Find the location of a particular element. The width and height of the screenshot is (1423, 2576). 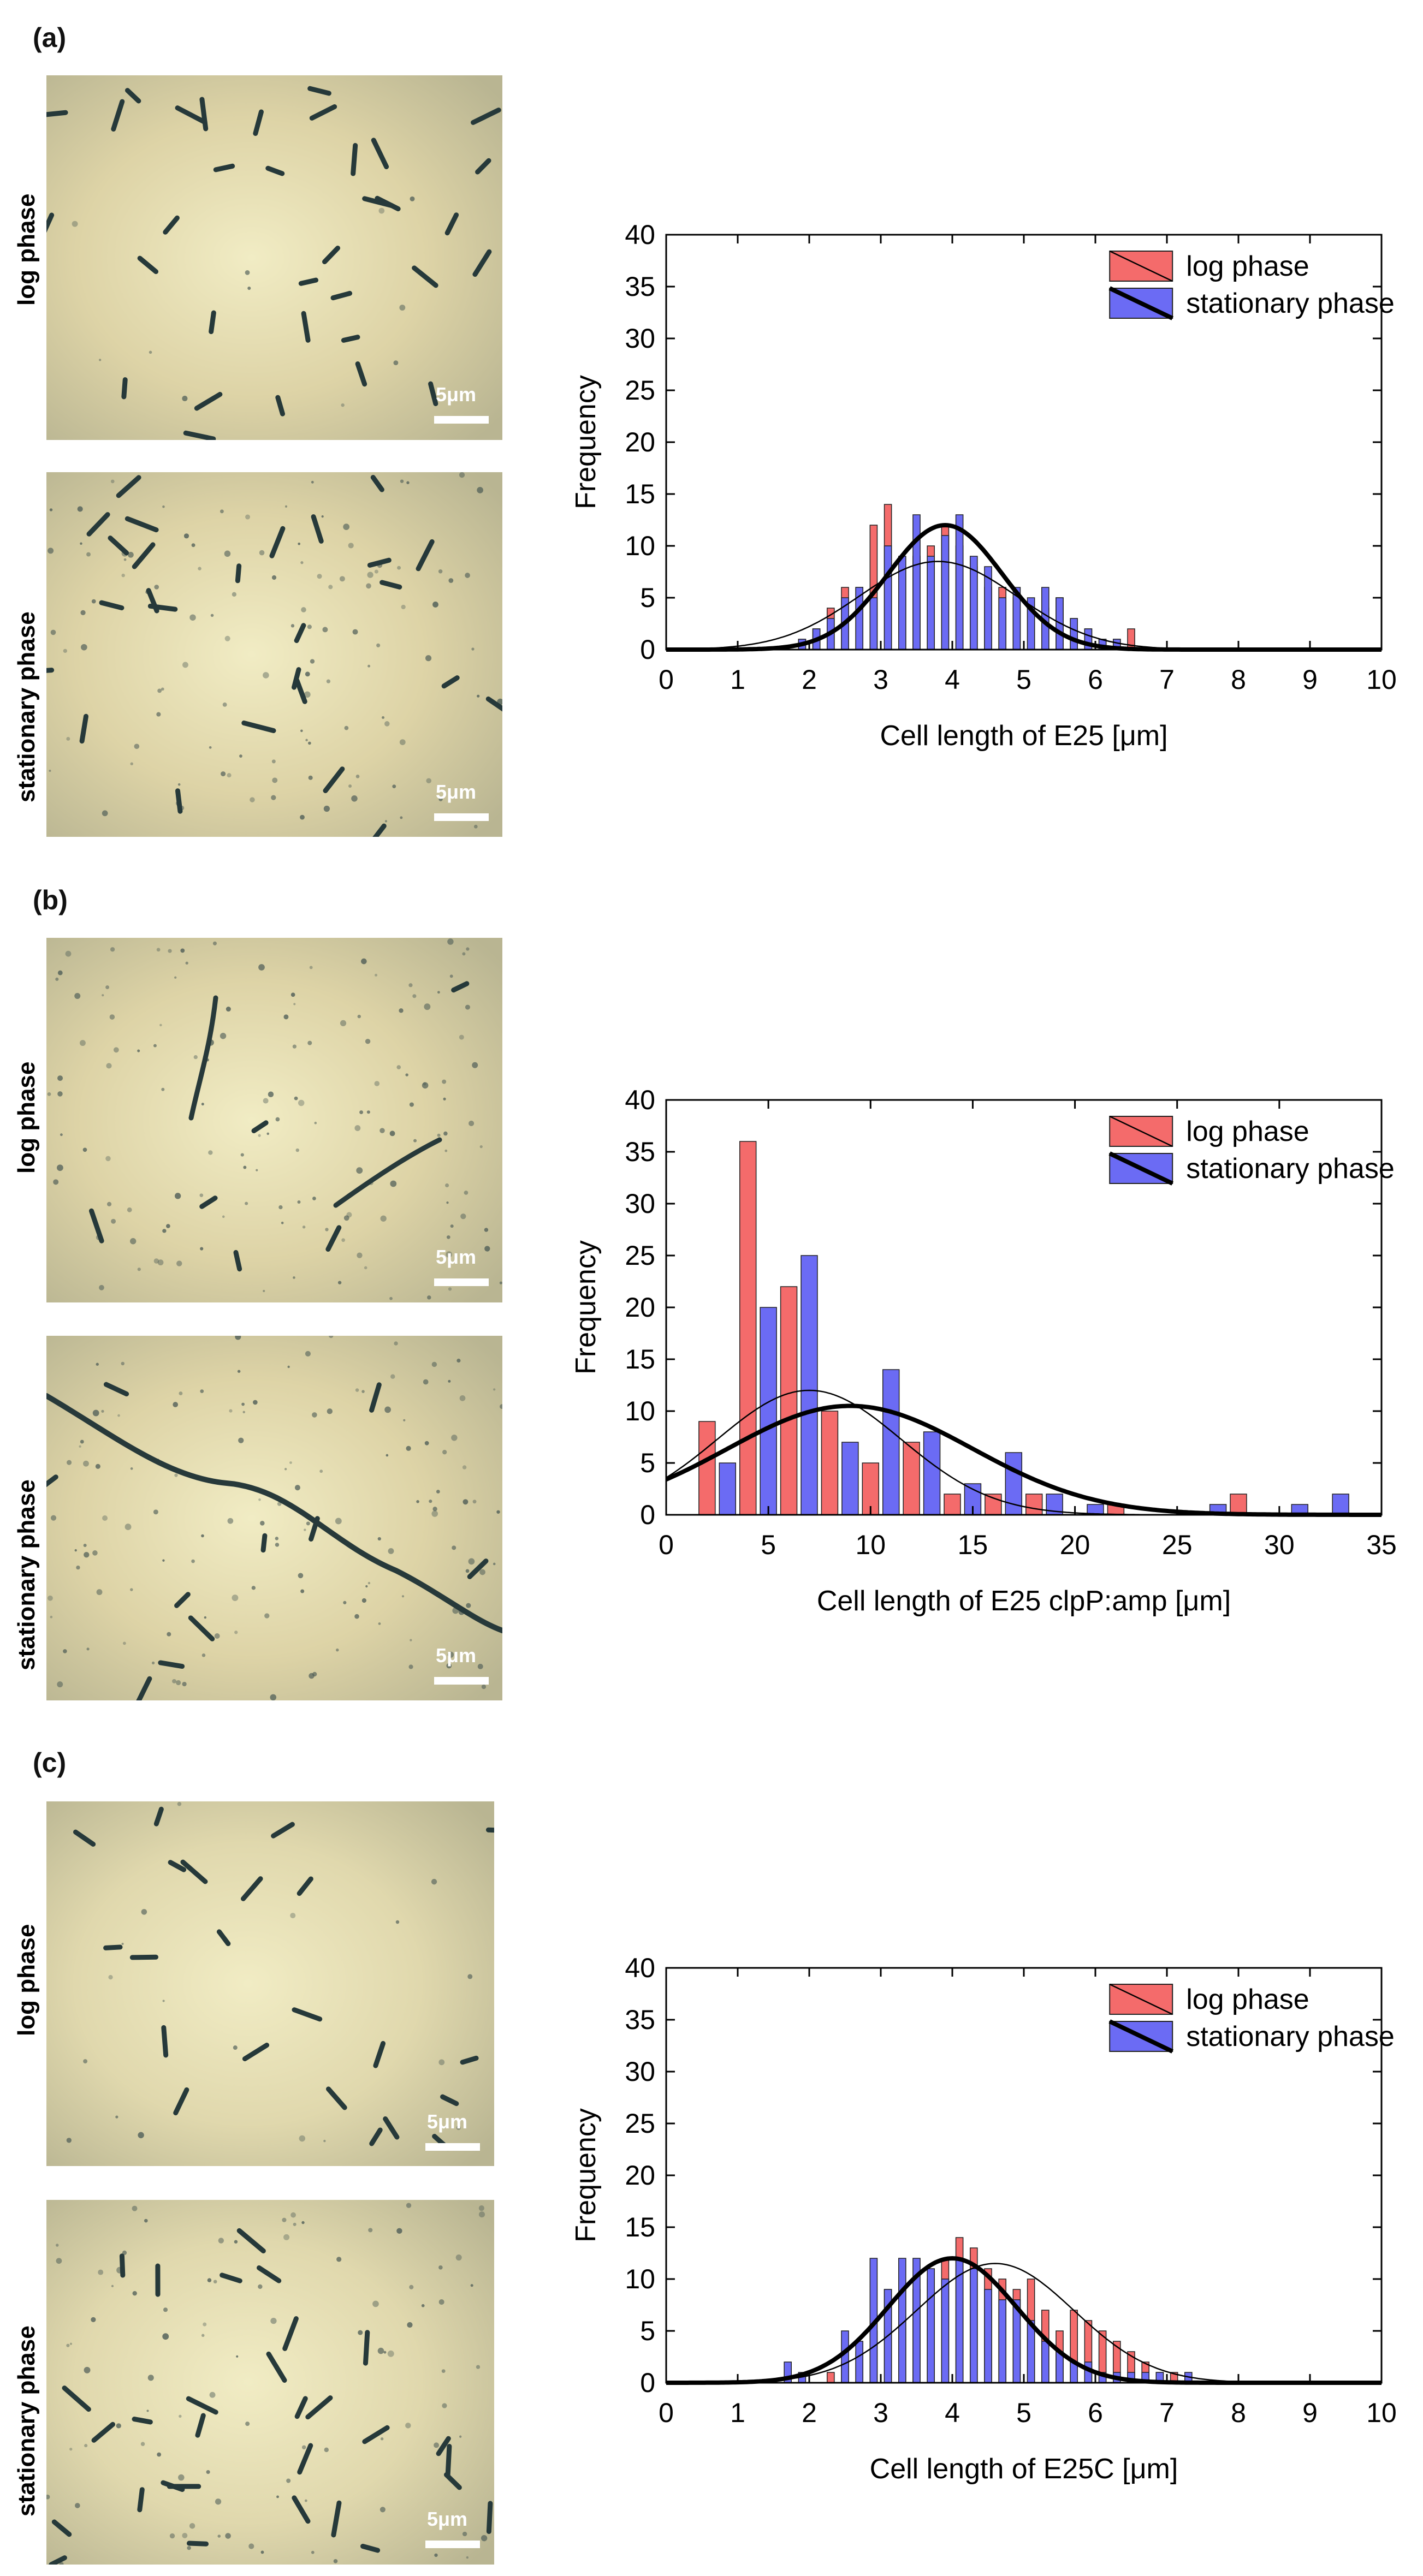

y-tick-label: 15 is located at coordinates (640, 2227).